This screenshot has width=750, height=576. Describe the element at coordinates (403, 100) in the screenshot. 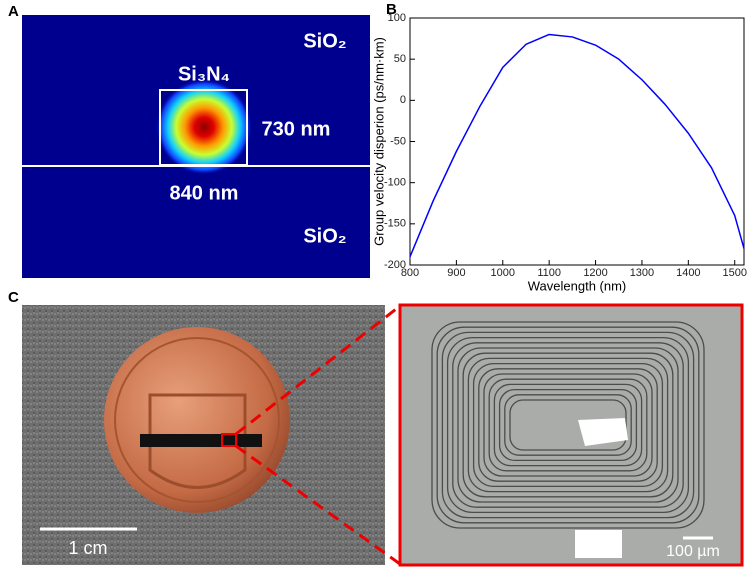

I see `y-tick-label: 0` at that location.